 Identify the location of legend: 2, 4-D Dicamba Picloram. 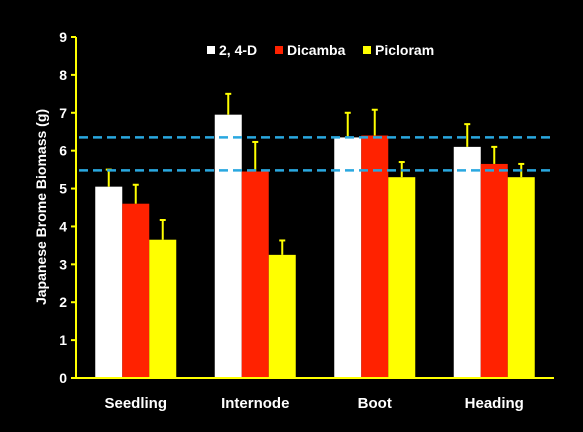
(320, 50).